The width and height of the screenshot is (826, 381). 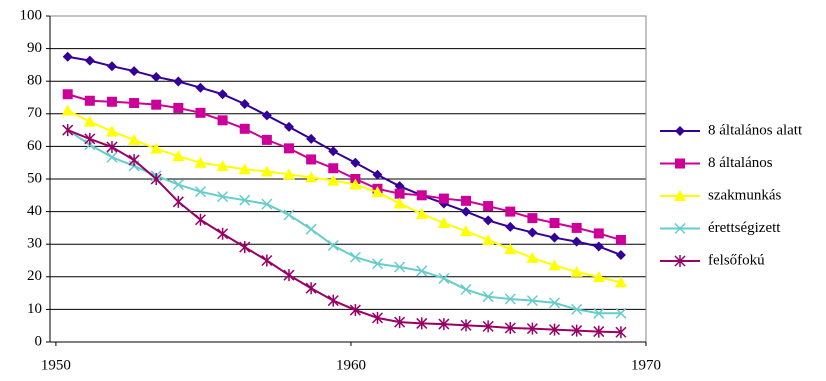 What do you see at coordinates (740, 163) in the screenshot?
I see `legend-label: 8 általános` at bounding box center [740, 163].